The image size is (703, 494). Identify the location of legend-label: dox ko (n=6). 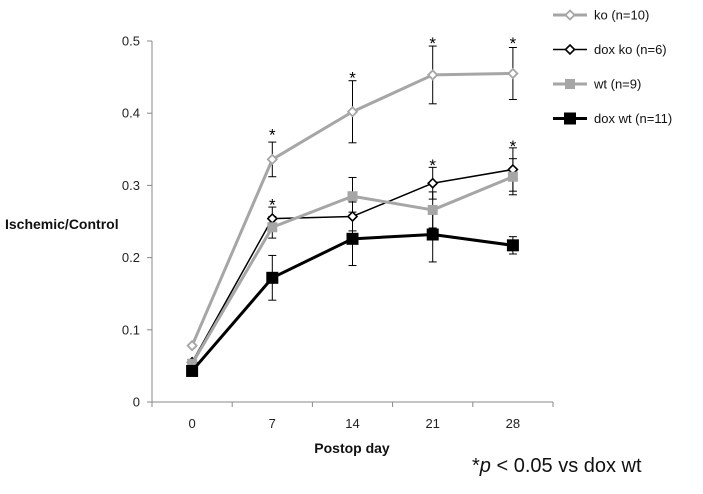
(630, 49).